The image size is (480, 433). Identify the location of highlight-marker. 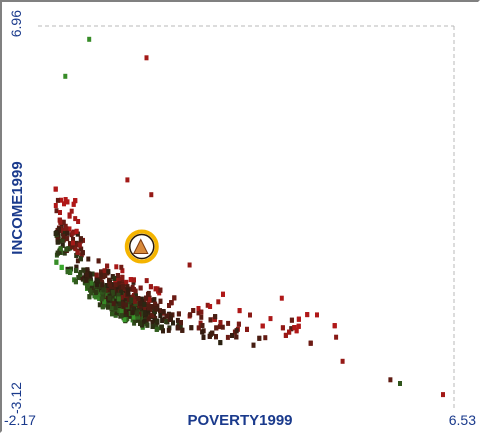
(141, 246).